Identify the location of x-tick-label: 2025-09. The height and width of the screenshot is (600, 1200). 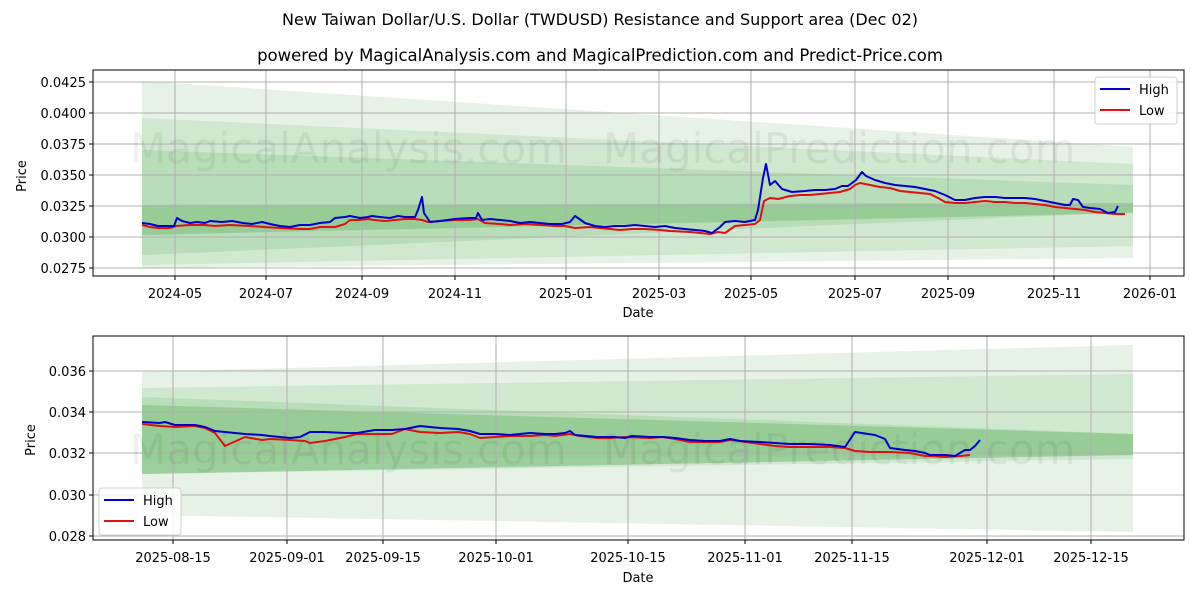
(948, 294).